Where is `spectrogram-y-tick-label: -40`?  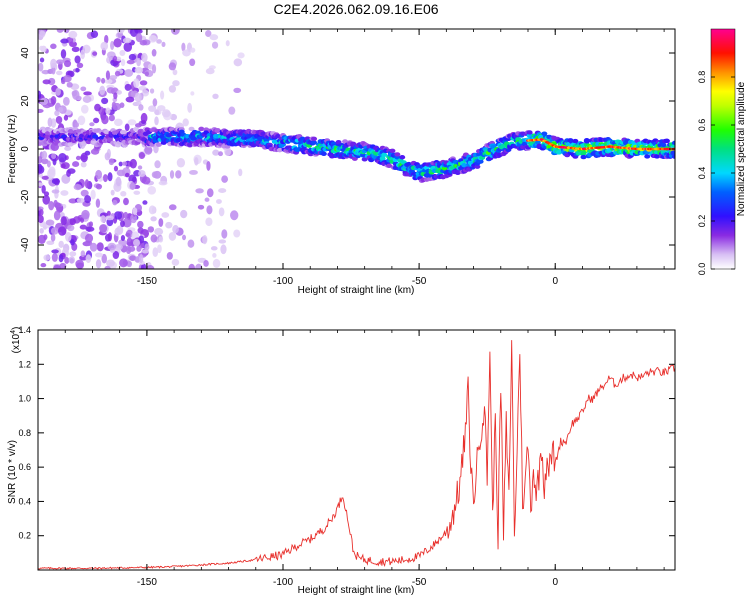
spectrogram-y-tick-label: -40 is located at coordinates (25, 244).